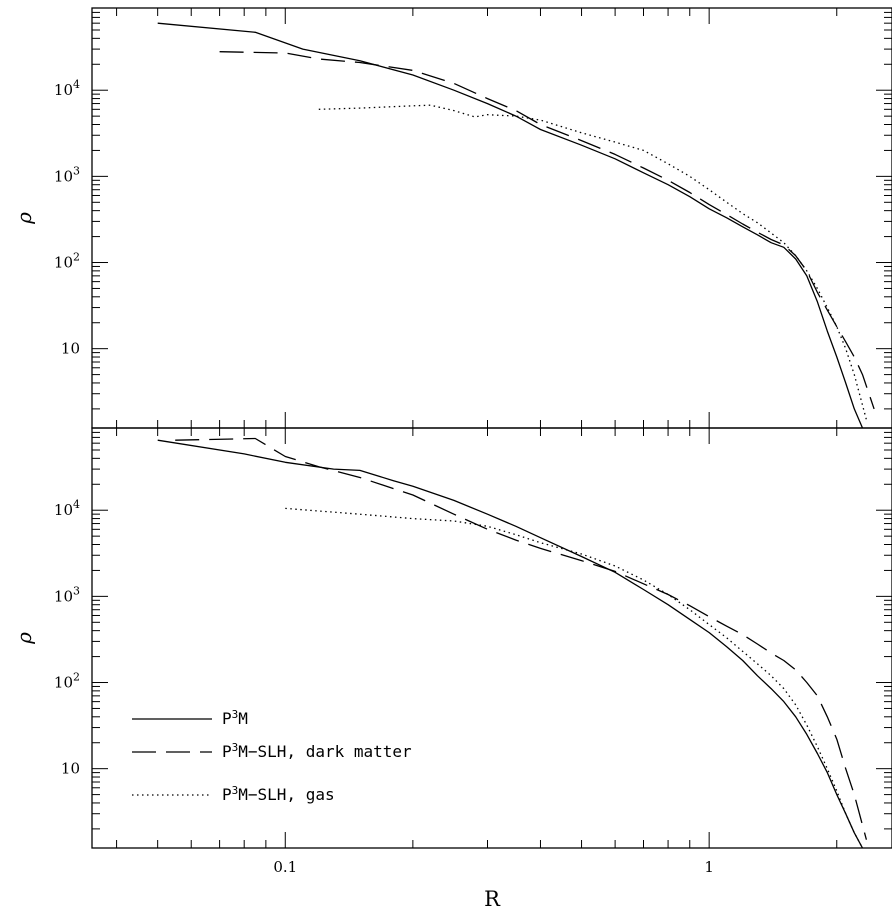 The width and height of the screenshot is (892, 909). I want to click on x-tick-label: 1, so click(709, 867).